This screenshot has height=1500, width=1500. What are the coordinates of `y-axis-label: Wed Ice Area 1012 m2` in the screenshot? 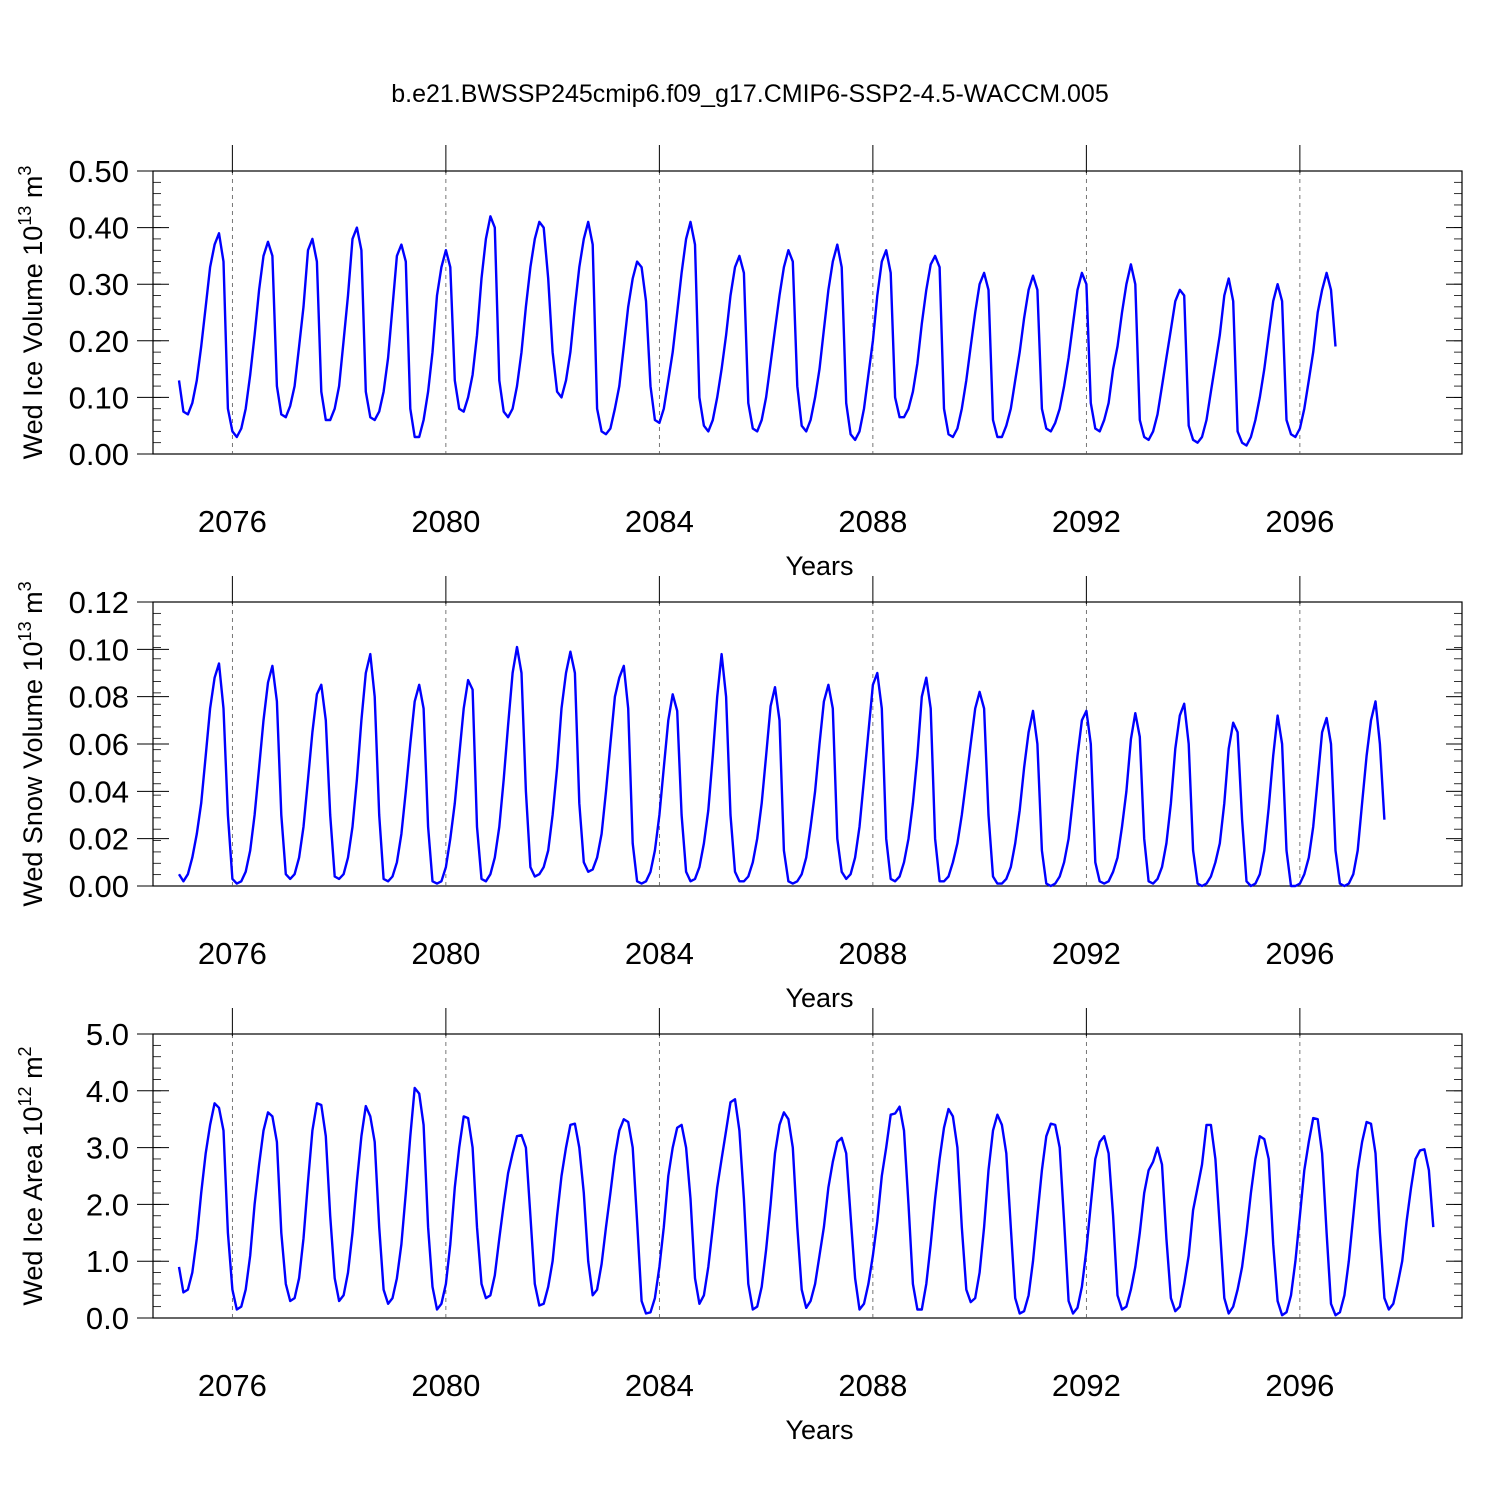 It's located at (31, 1175).